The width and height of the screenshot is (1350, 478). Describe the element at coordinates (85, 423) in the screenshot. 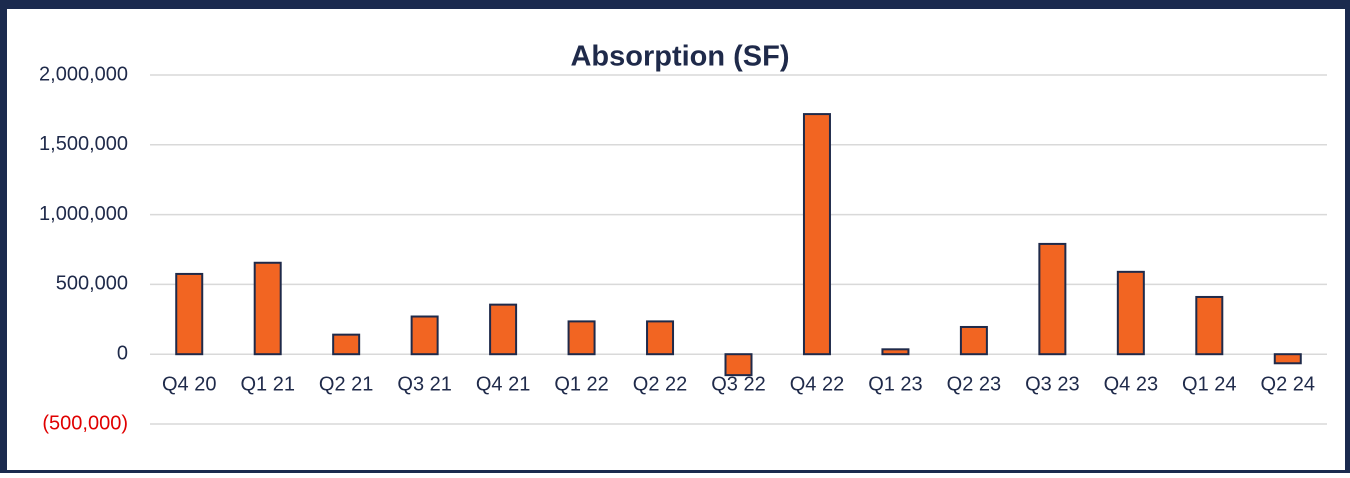

I see `y-tick-label: (500,000)` at that location.